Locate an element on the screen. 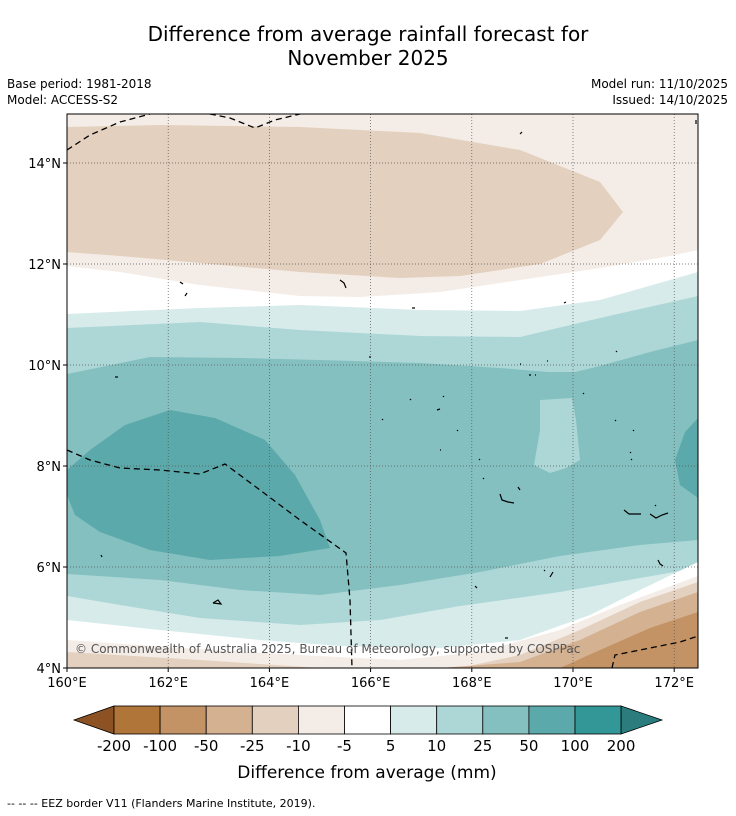 The width and height of the screenshot is (736, 816). colorbar-label: -200 is located at coordinates (114, 746).